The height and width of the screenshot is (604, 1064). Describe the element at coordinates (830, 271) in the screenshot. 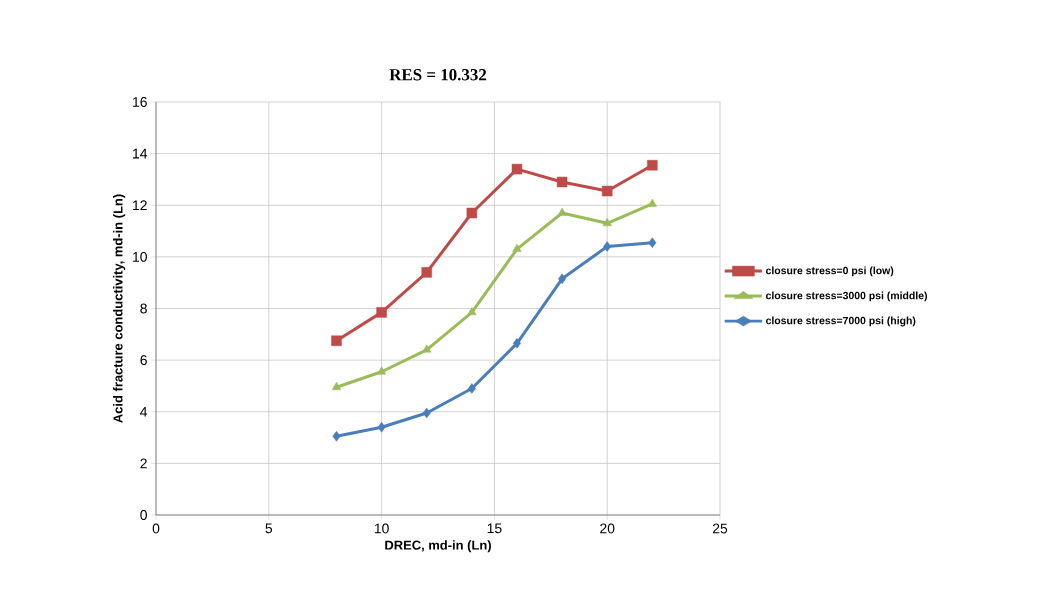

I see `legend-label: closure stress=0 psi (low)` at that location.